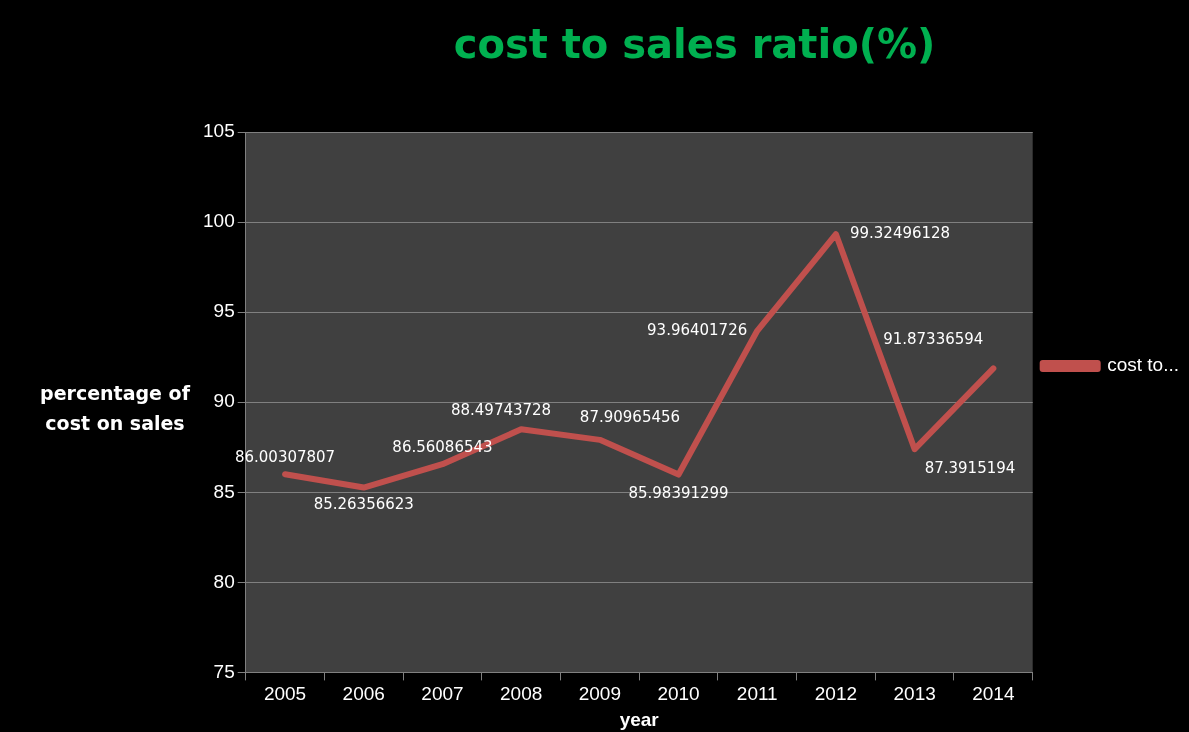 This screenshot has height=732, width=1189. I want to click on y-tick-label: 75, so click(224, 671).